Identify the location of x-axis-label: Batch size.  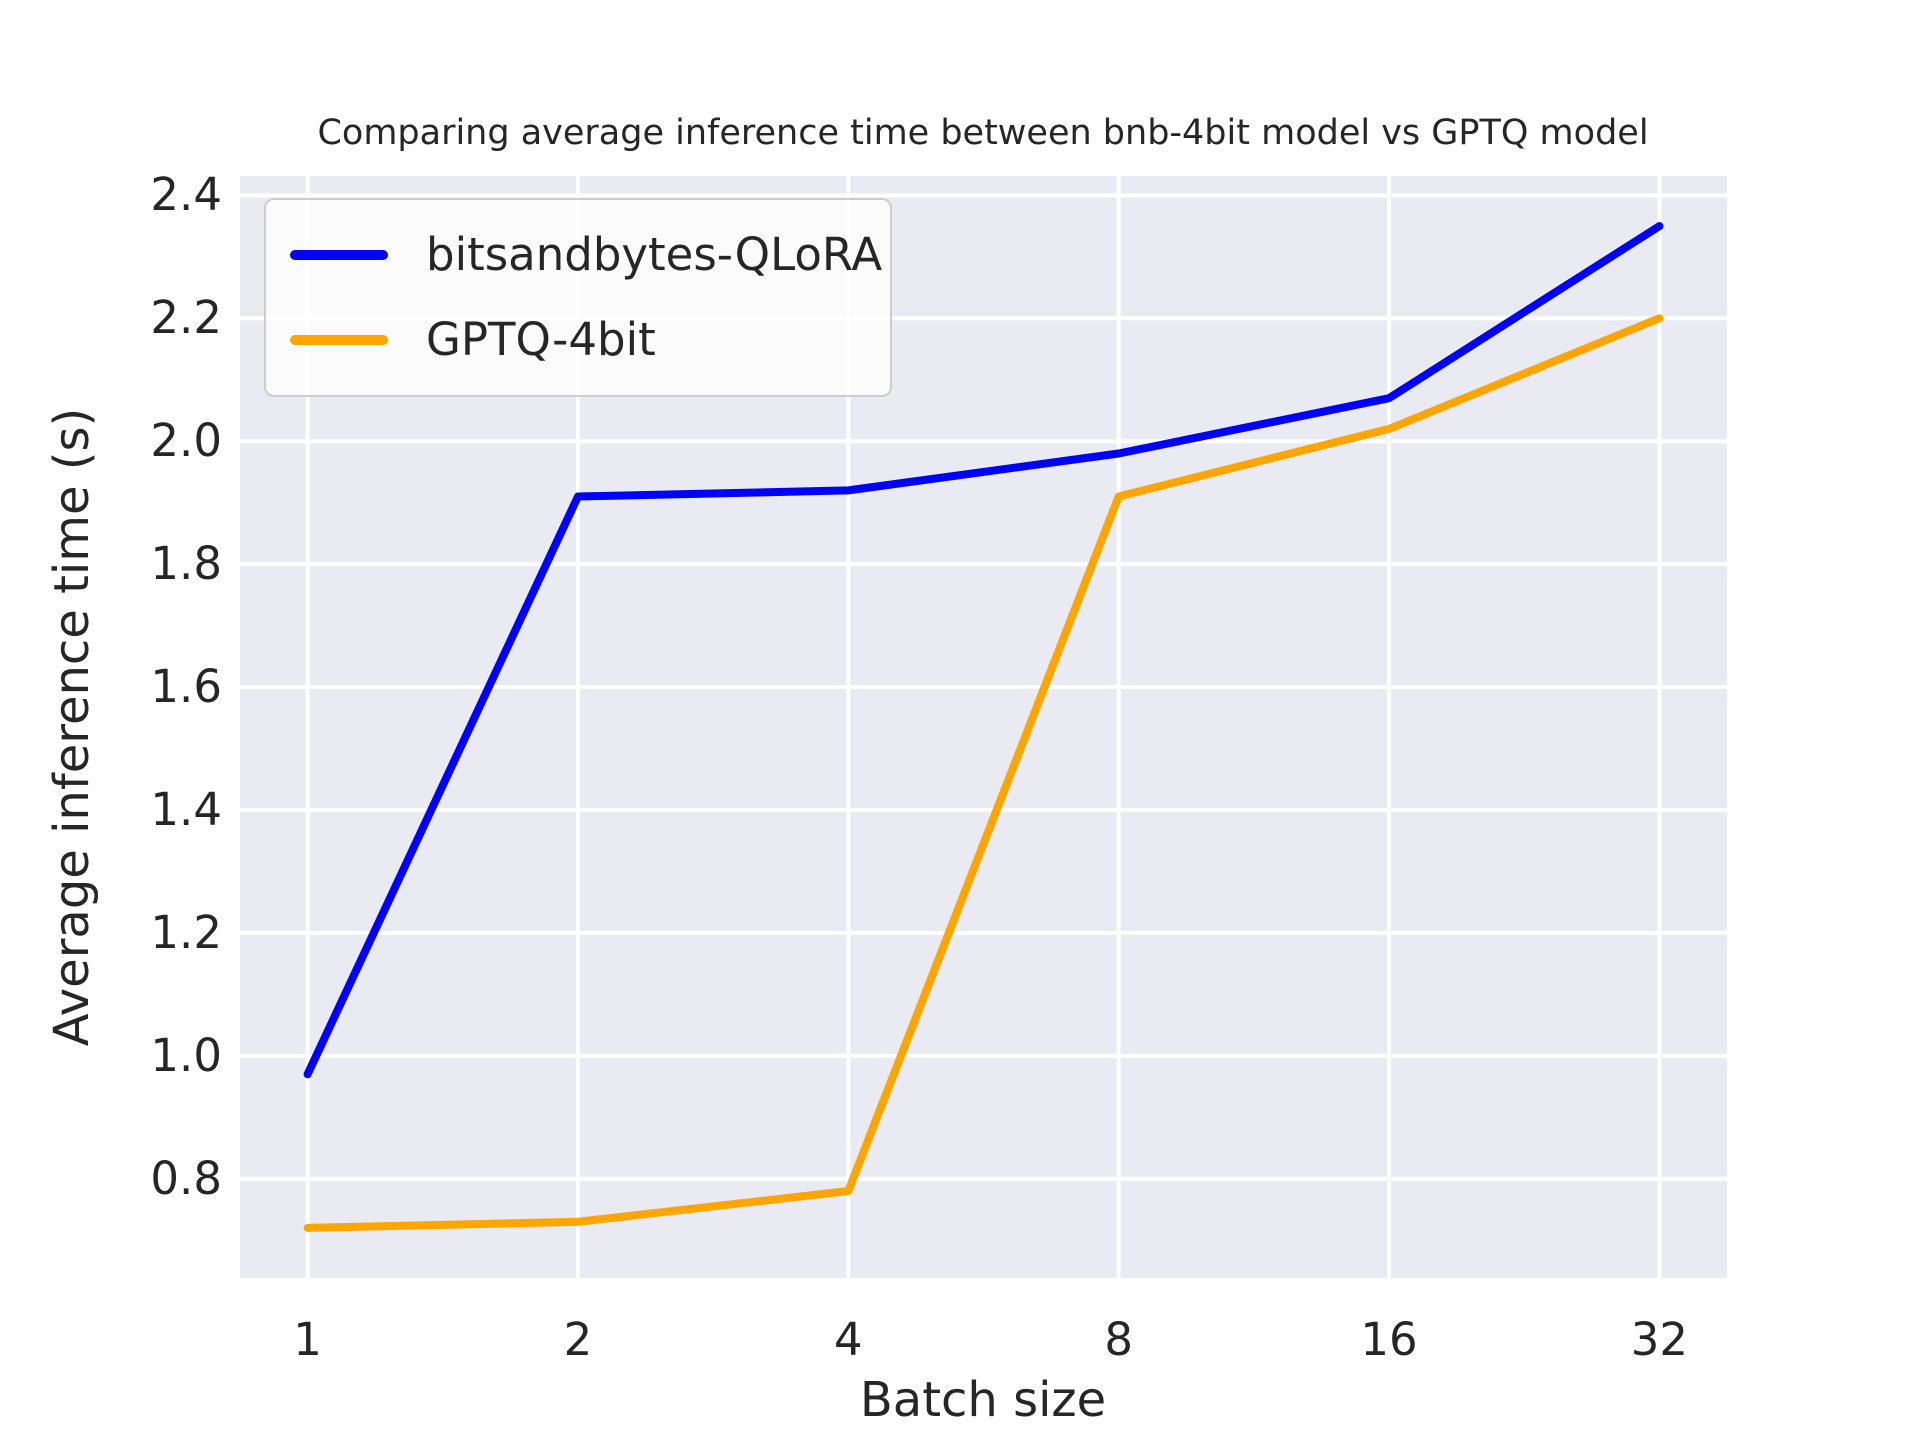
(983, 1400).